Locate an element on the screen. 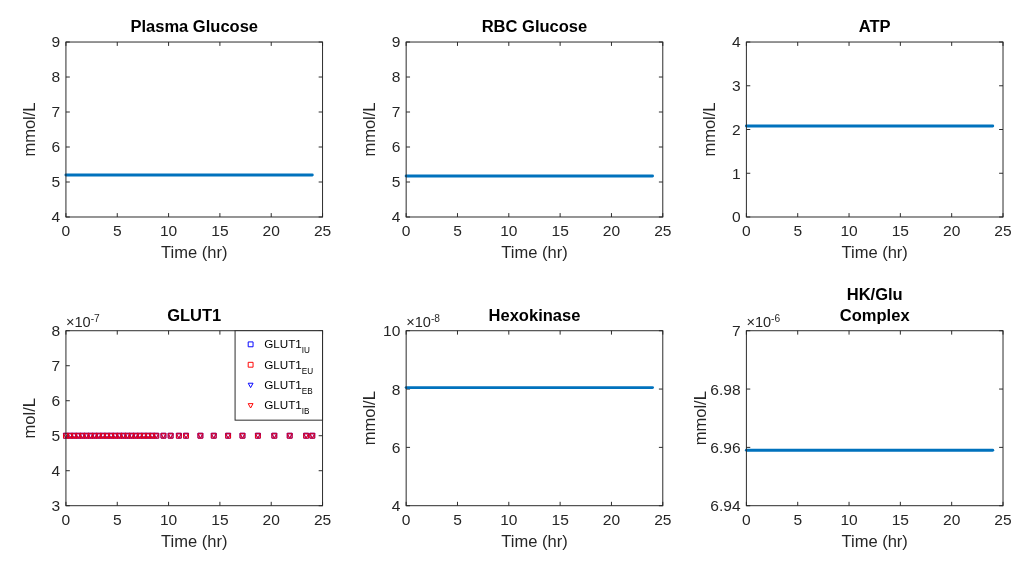 The image size is (1032, 573). text: ×10$^{-7}$ is located at coordinates (83, 321).